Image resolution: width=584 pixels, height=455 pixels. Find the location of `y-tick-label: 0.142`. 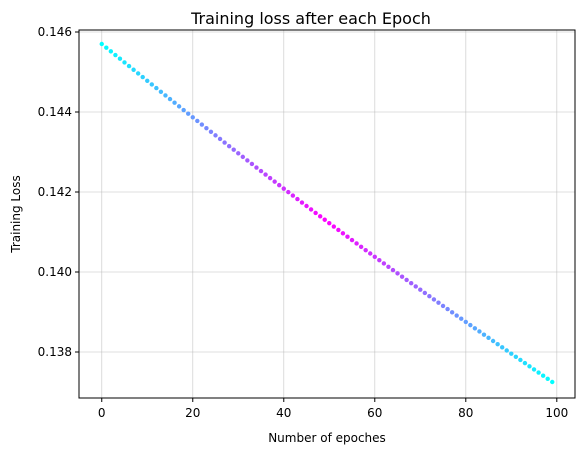

y-tick-label: 0.142 is located at coordinates (55, 192).